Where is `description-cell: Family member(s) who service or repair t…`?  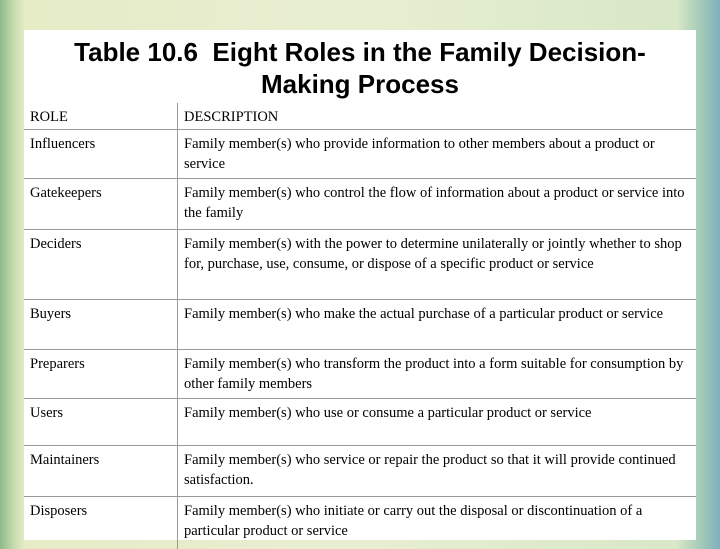
description-cell: Family member(s) who service or repair t… is located at coordinates (437, 471).